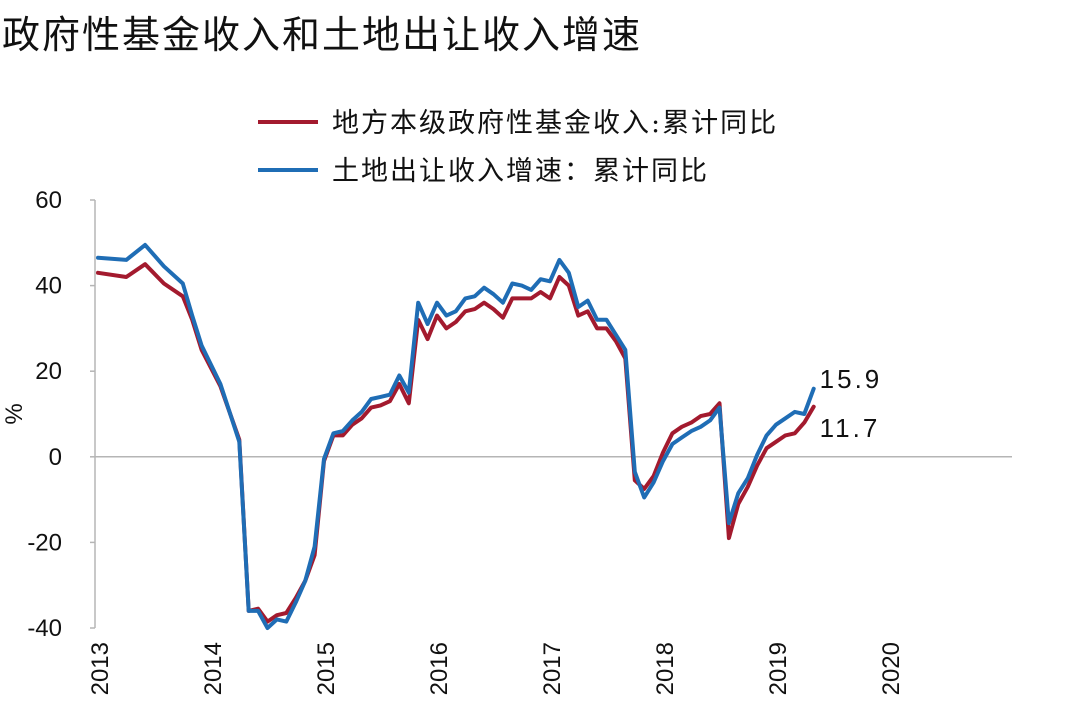  What do you see at coordinates (891, 668) in the screenshot?
I see `x-tick-label: 2020` at bounding box center [891, 668].